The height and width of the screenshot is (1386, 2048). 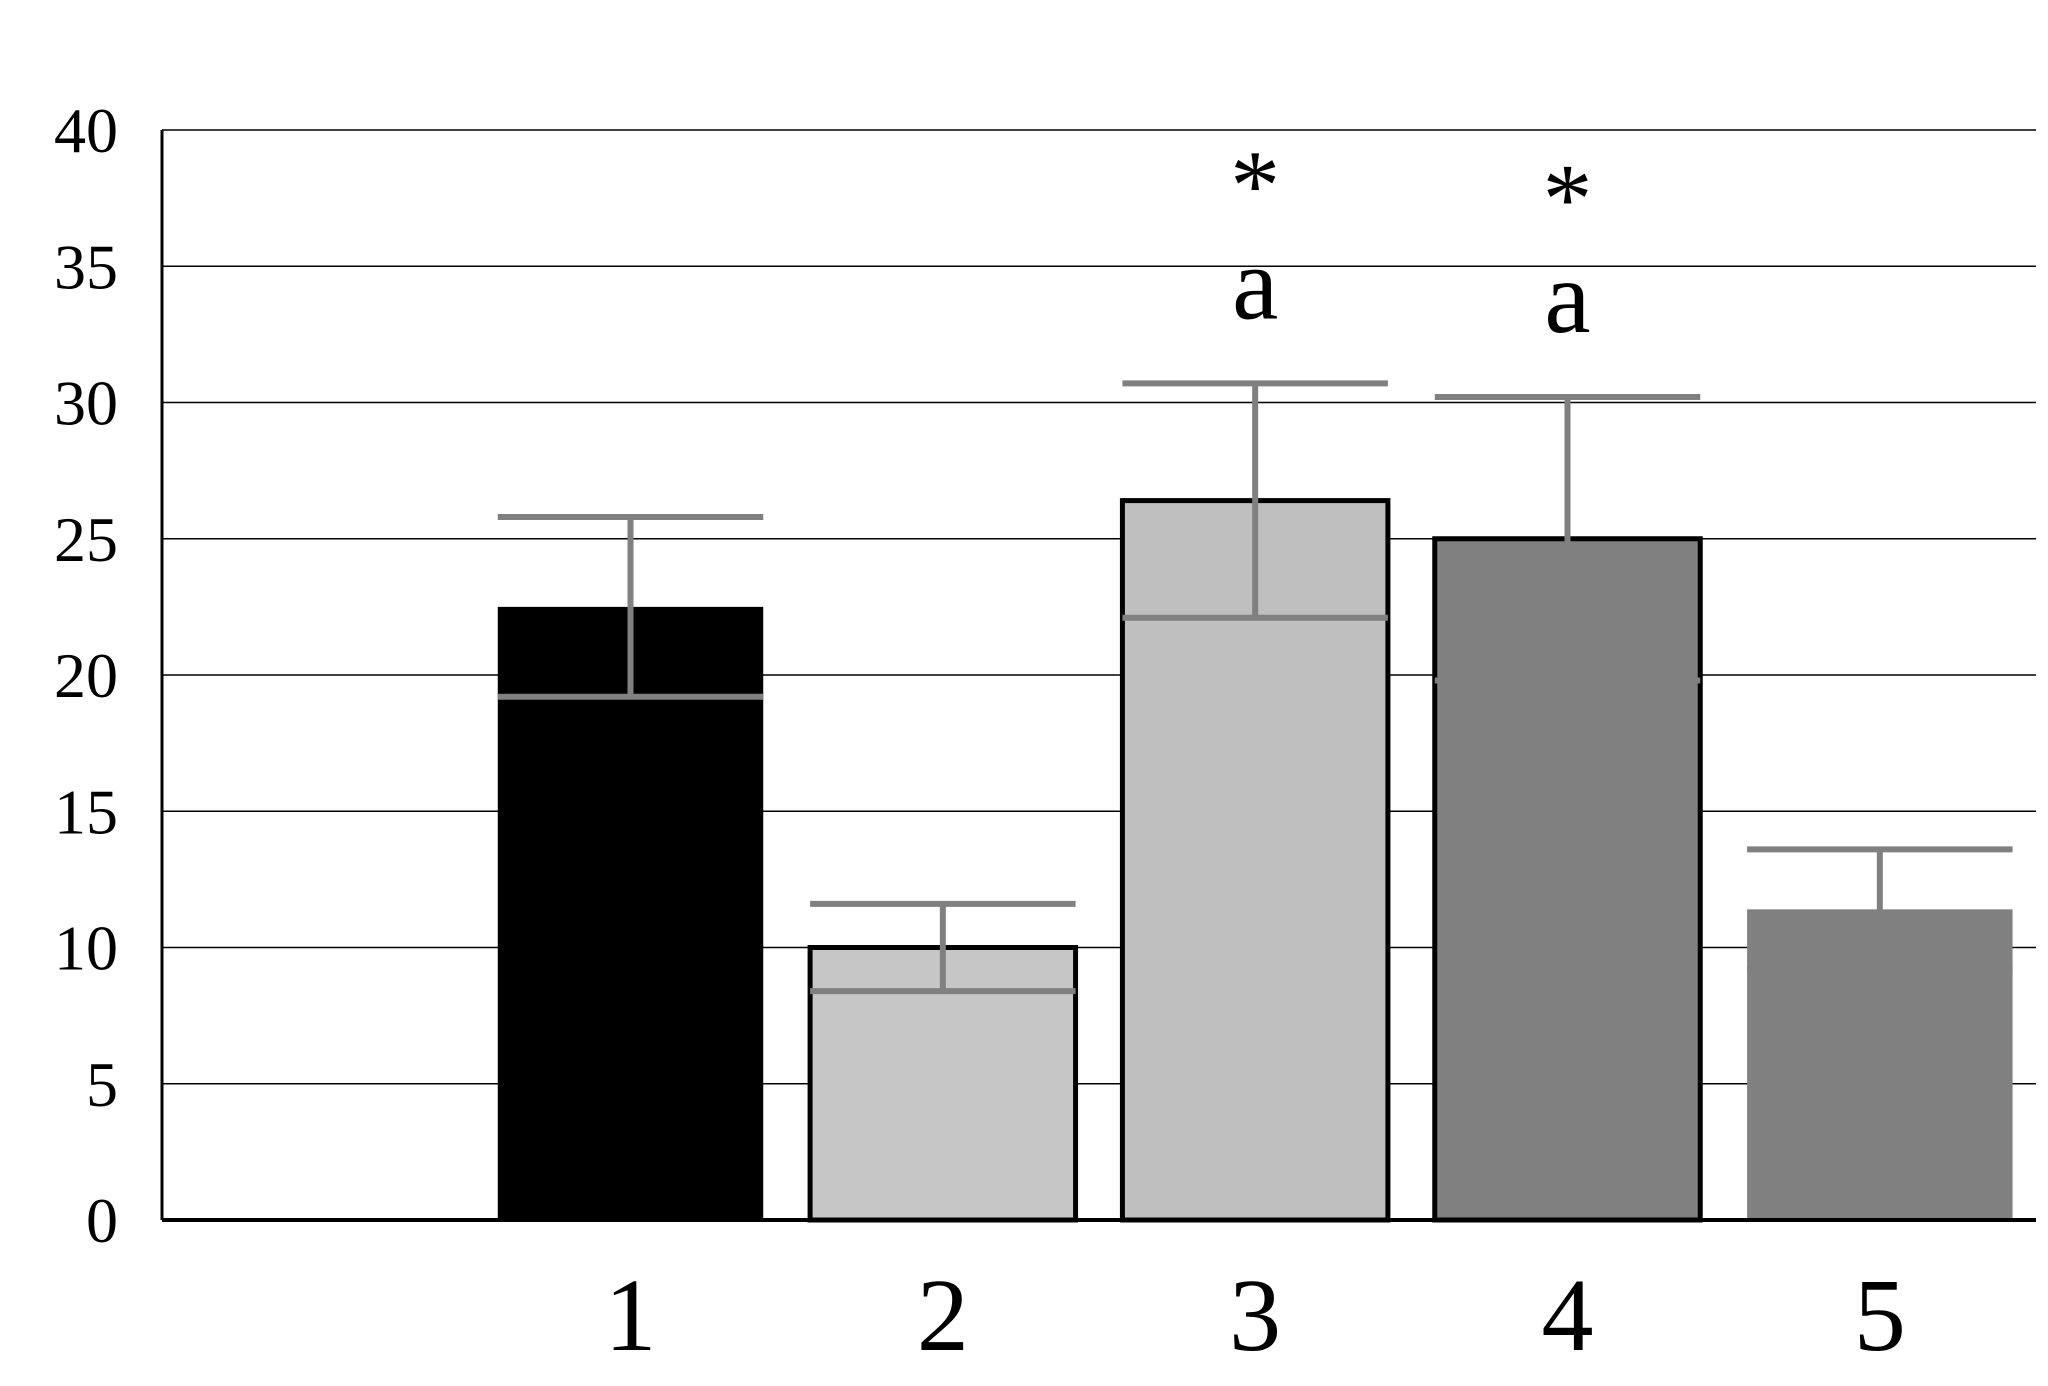 What do you see at coordinates (86, 266) in the screenshot?
I see `y-tick-label: 35` at bounding box center [86, 266].